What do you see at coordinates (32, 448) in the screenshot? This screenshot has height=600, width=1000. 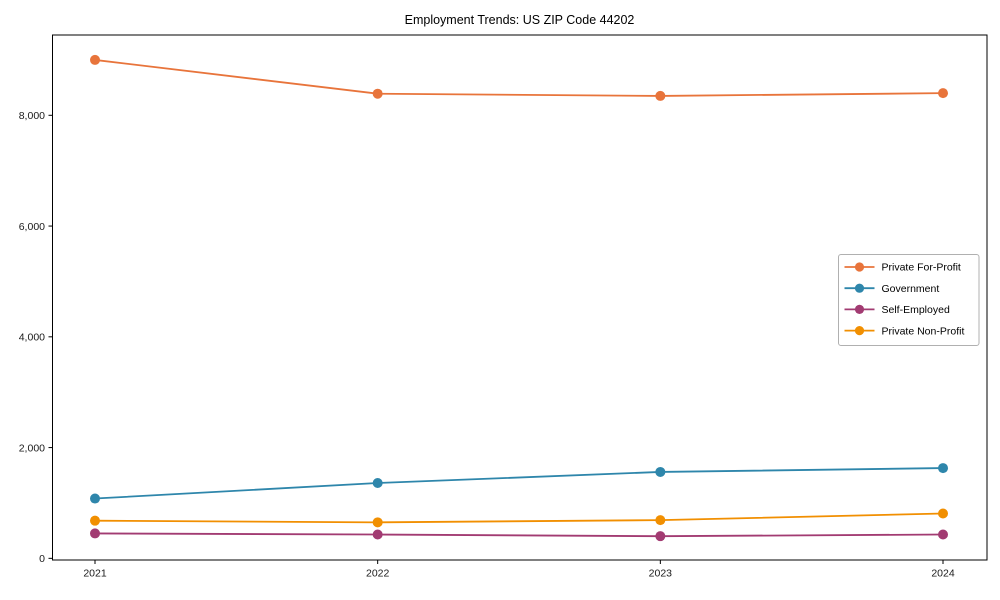 I see `y-axis-tick-label: 2,000` at bounding box center [32, 448].